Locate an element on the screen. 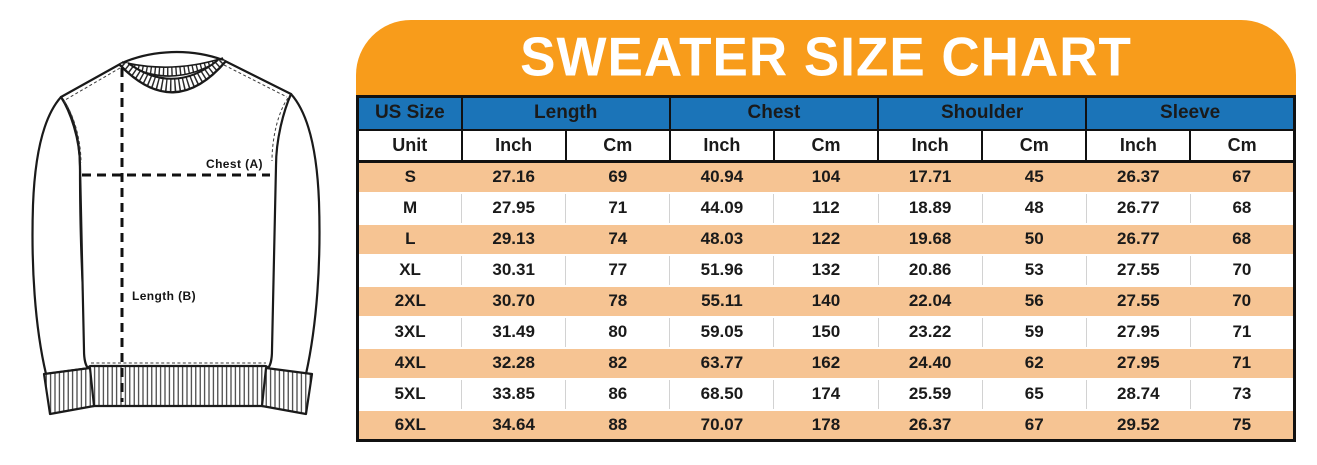 The image size is (1317, 465). measurement-cell: 30.70 is located at coordinates (513, 301).